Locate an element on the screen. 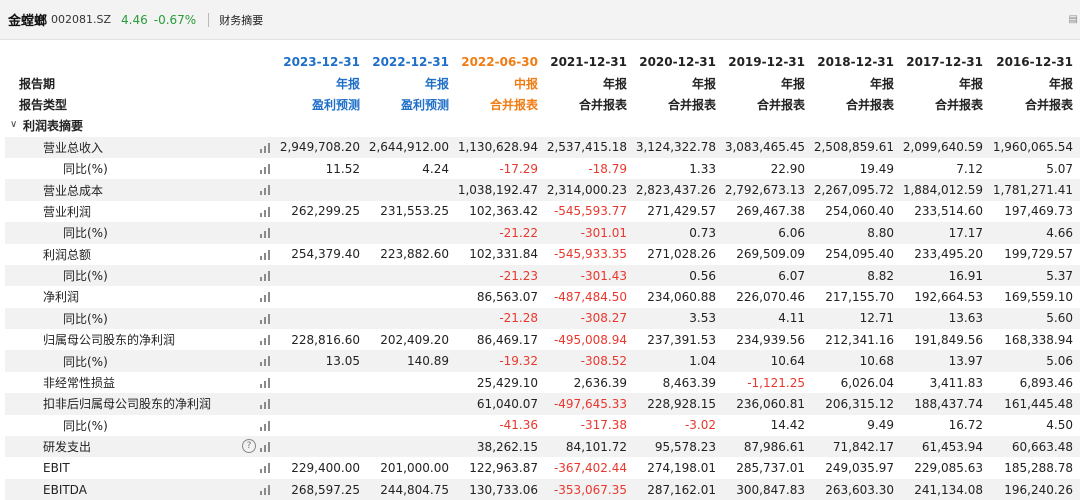  table-cell: 254,379.40 is located at coordinates (325, 254).